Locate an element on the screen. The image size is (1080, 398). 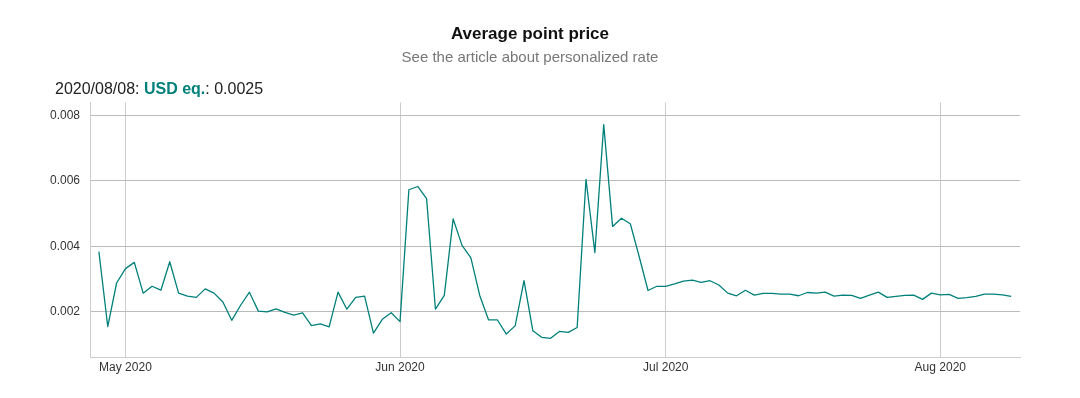
x-tick-label: Jul 2020 is located at coordinates (666, 367).